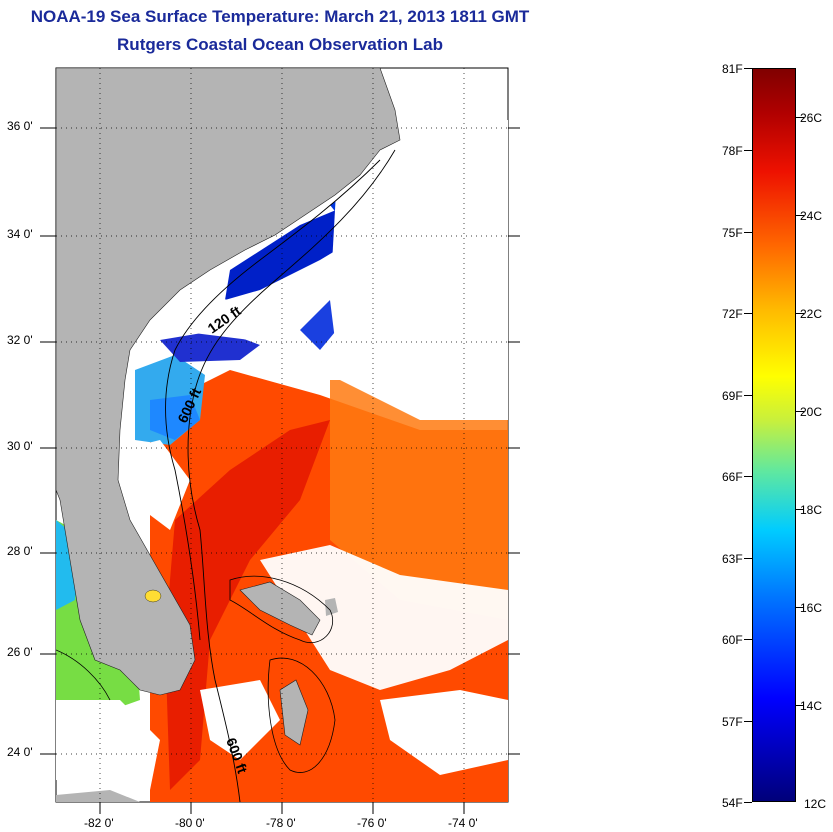  Describe the element at coordinates (419, 270) in the screenshot. I see `cloud-region` at that location.